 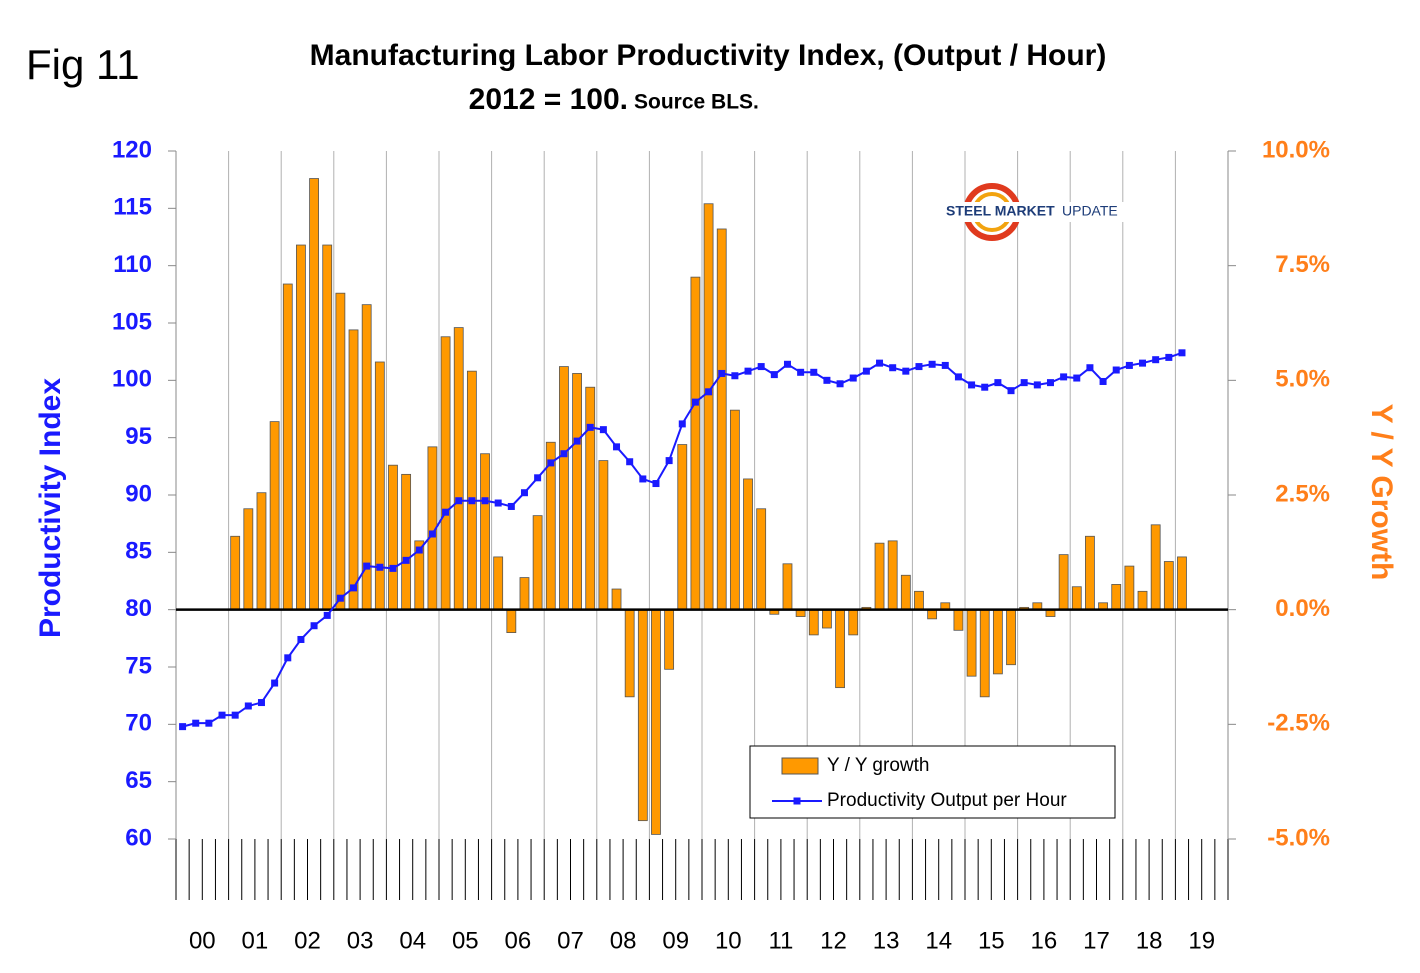 What do you see at coordinates (728, 940) in the screenshot?
I see `x-tick-label: 10` at bounding box center [728, 940].